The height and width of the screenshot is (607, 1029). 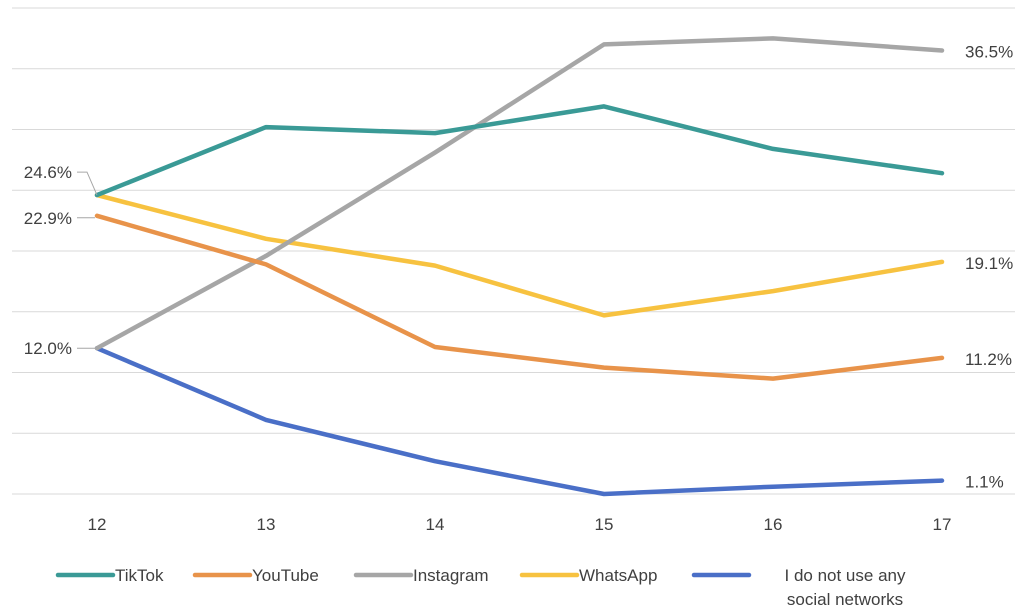 What do you see at coordinates (139, 575) in the screenshot?
I see `legend-label: TikTok` at bounding box center [139, 575].